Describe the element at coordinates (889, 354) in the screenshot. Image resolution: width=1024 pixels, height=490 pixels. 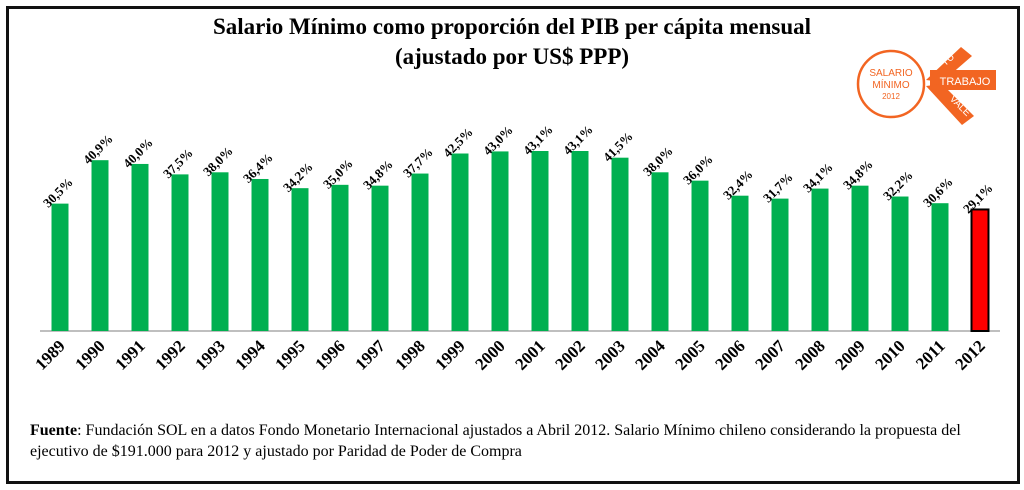
I see `x-tick-label-2010: 2010` at that location.